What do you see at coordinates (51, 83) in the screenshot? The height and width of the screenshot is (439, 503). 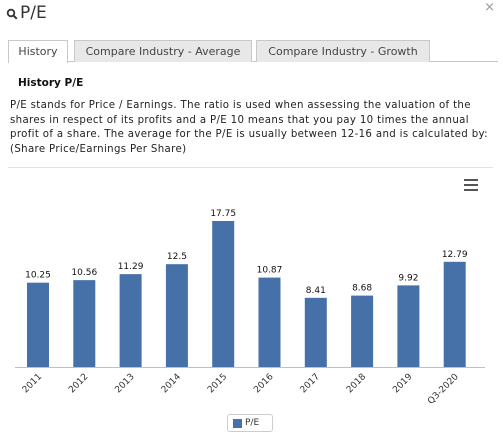 I see `panel-title: History P/E` at bounding box center [51, 83].